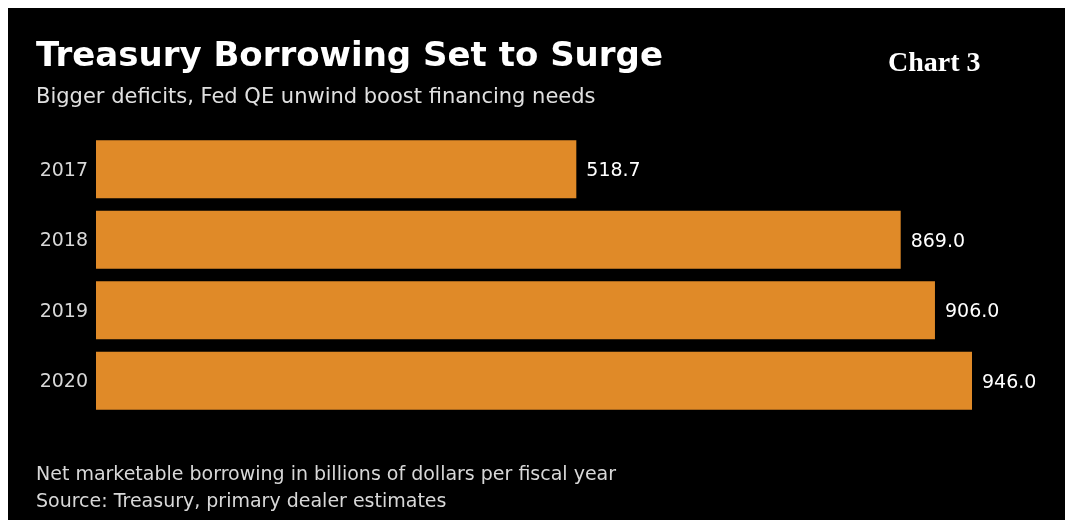 This screenshot has height=529, width=1075. What do you see at coordinates (242, 500) in the screenshot?
I see `source-note: Source: Treasury, primary dealer estimates` at bounding box center [242, 500].